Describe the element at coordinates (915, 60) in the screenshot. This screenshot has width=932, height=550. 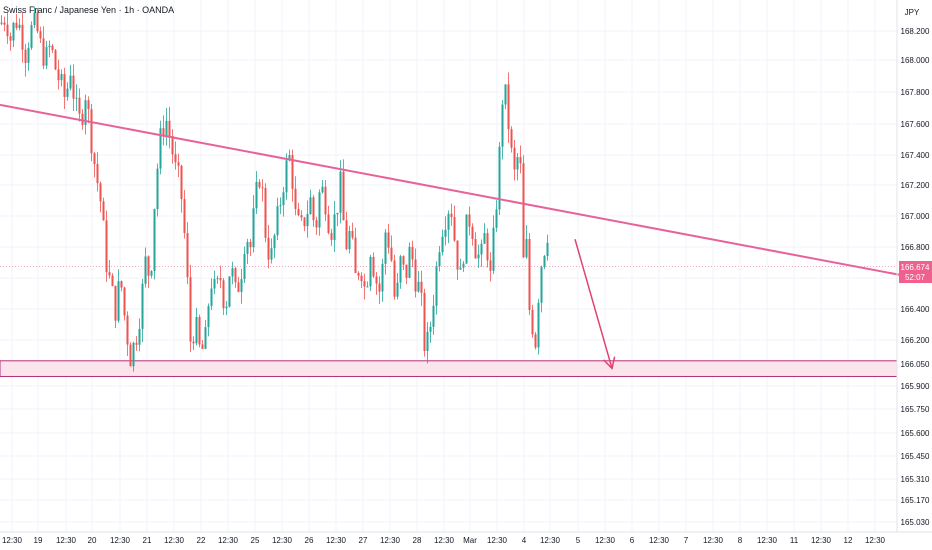
I see `price-tick-label: 168.000` at that location.